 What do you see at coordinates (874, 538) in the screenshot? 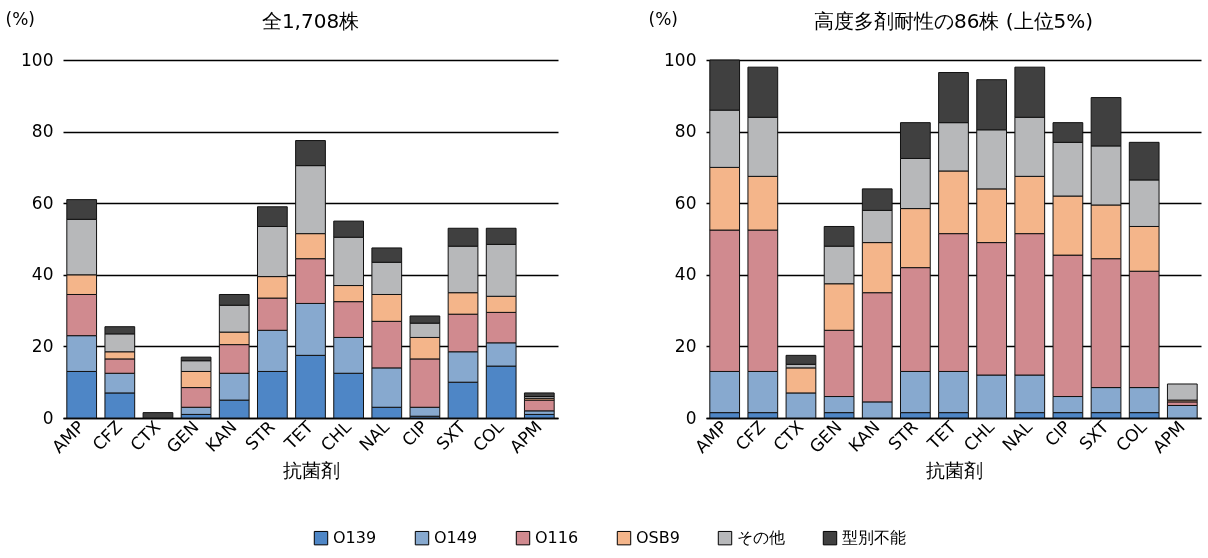
I see `legend-label: 型別不能` at bounding box center [874, 538].